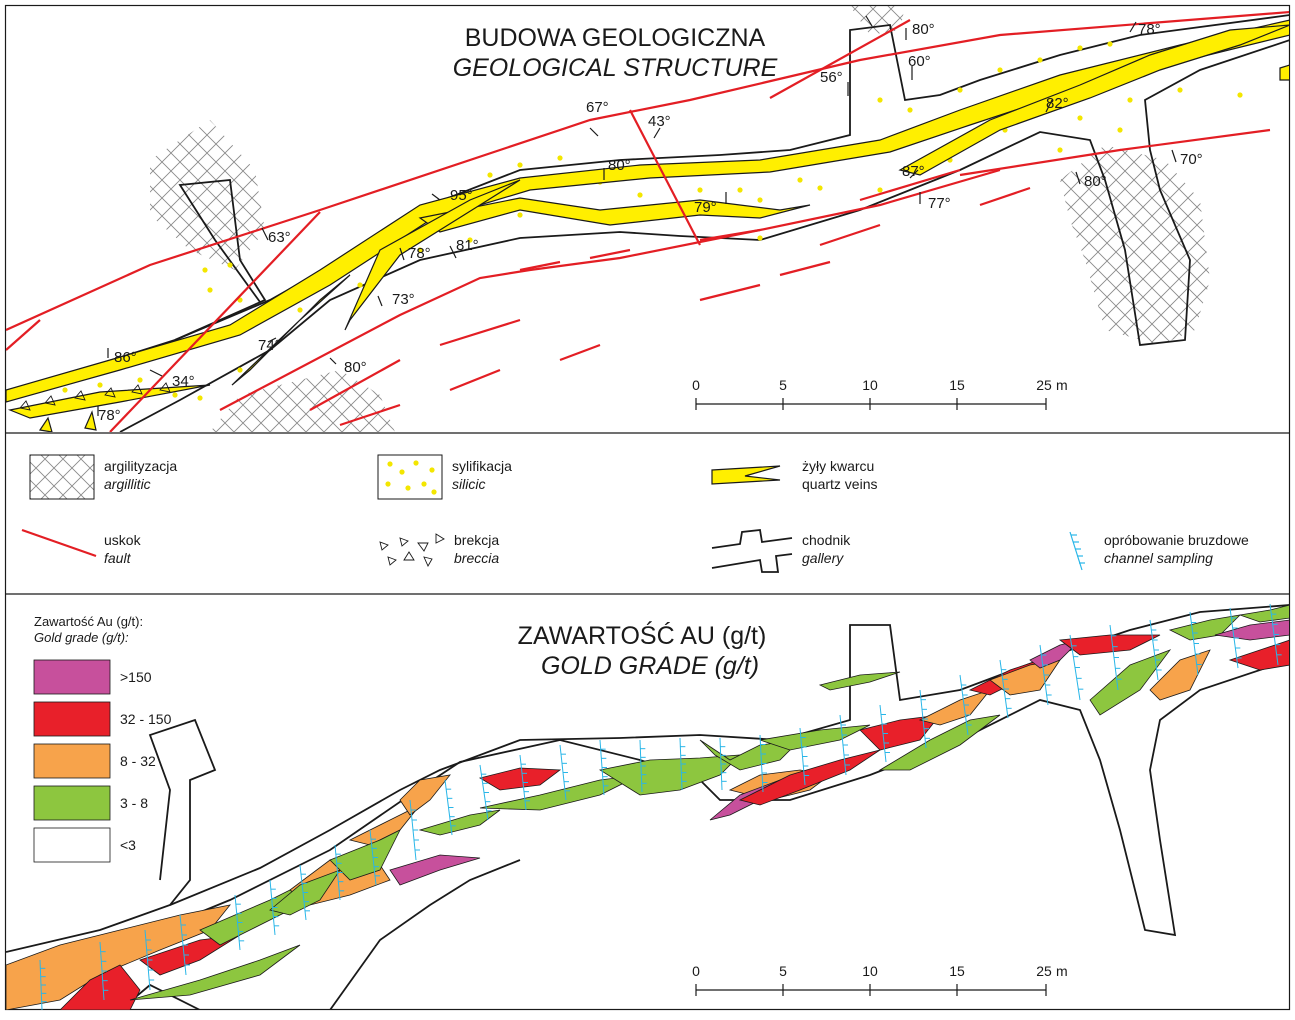  Describe the element at coordinates (1158, 558) in the screenshot. I see `legend-label-en: channel sampling` at that location.